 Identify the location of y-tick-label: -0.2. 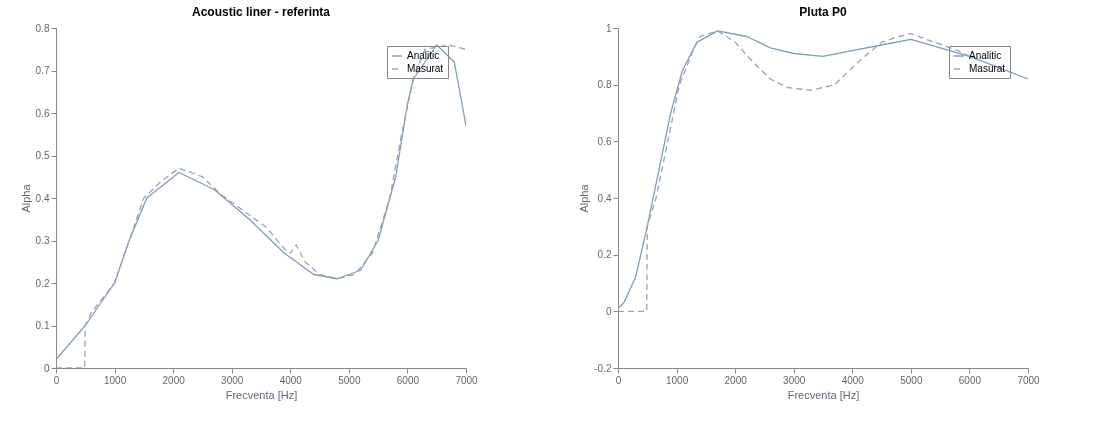
(603, 368).